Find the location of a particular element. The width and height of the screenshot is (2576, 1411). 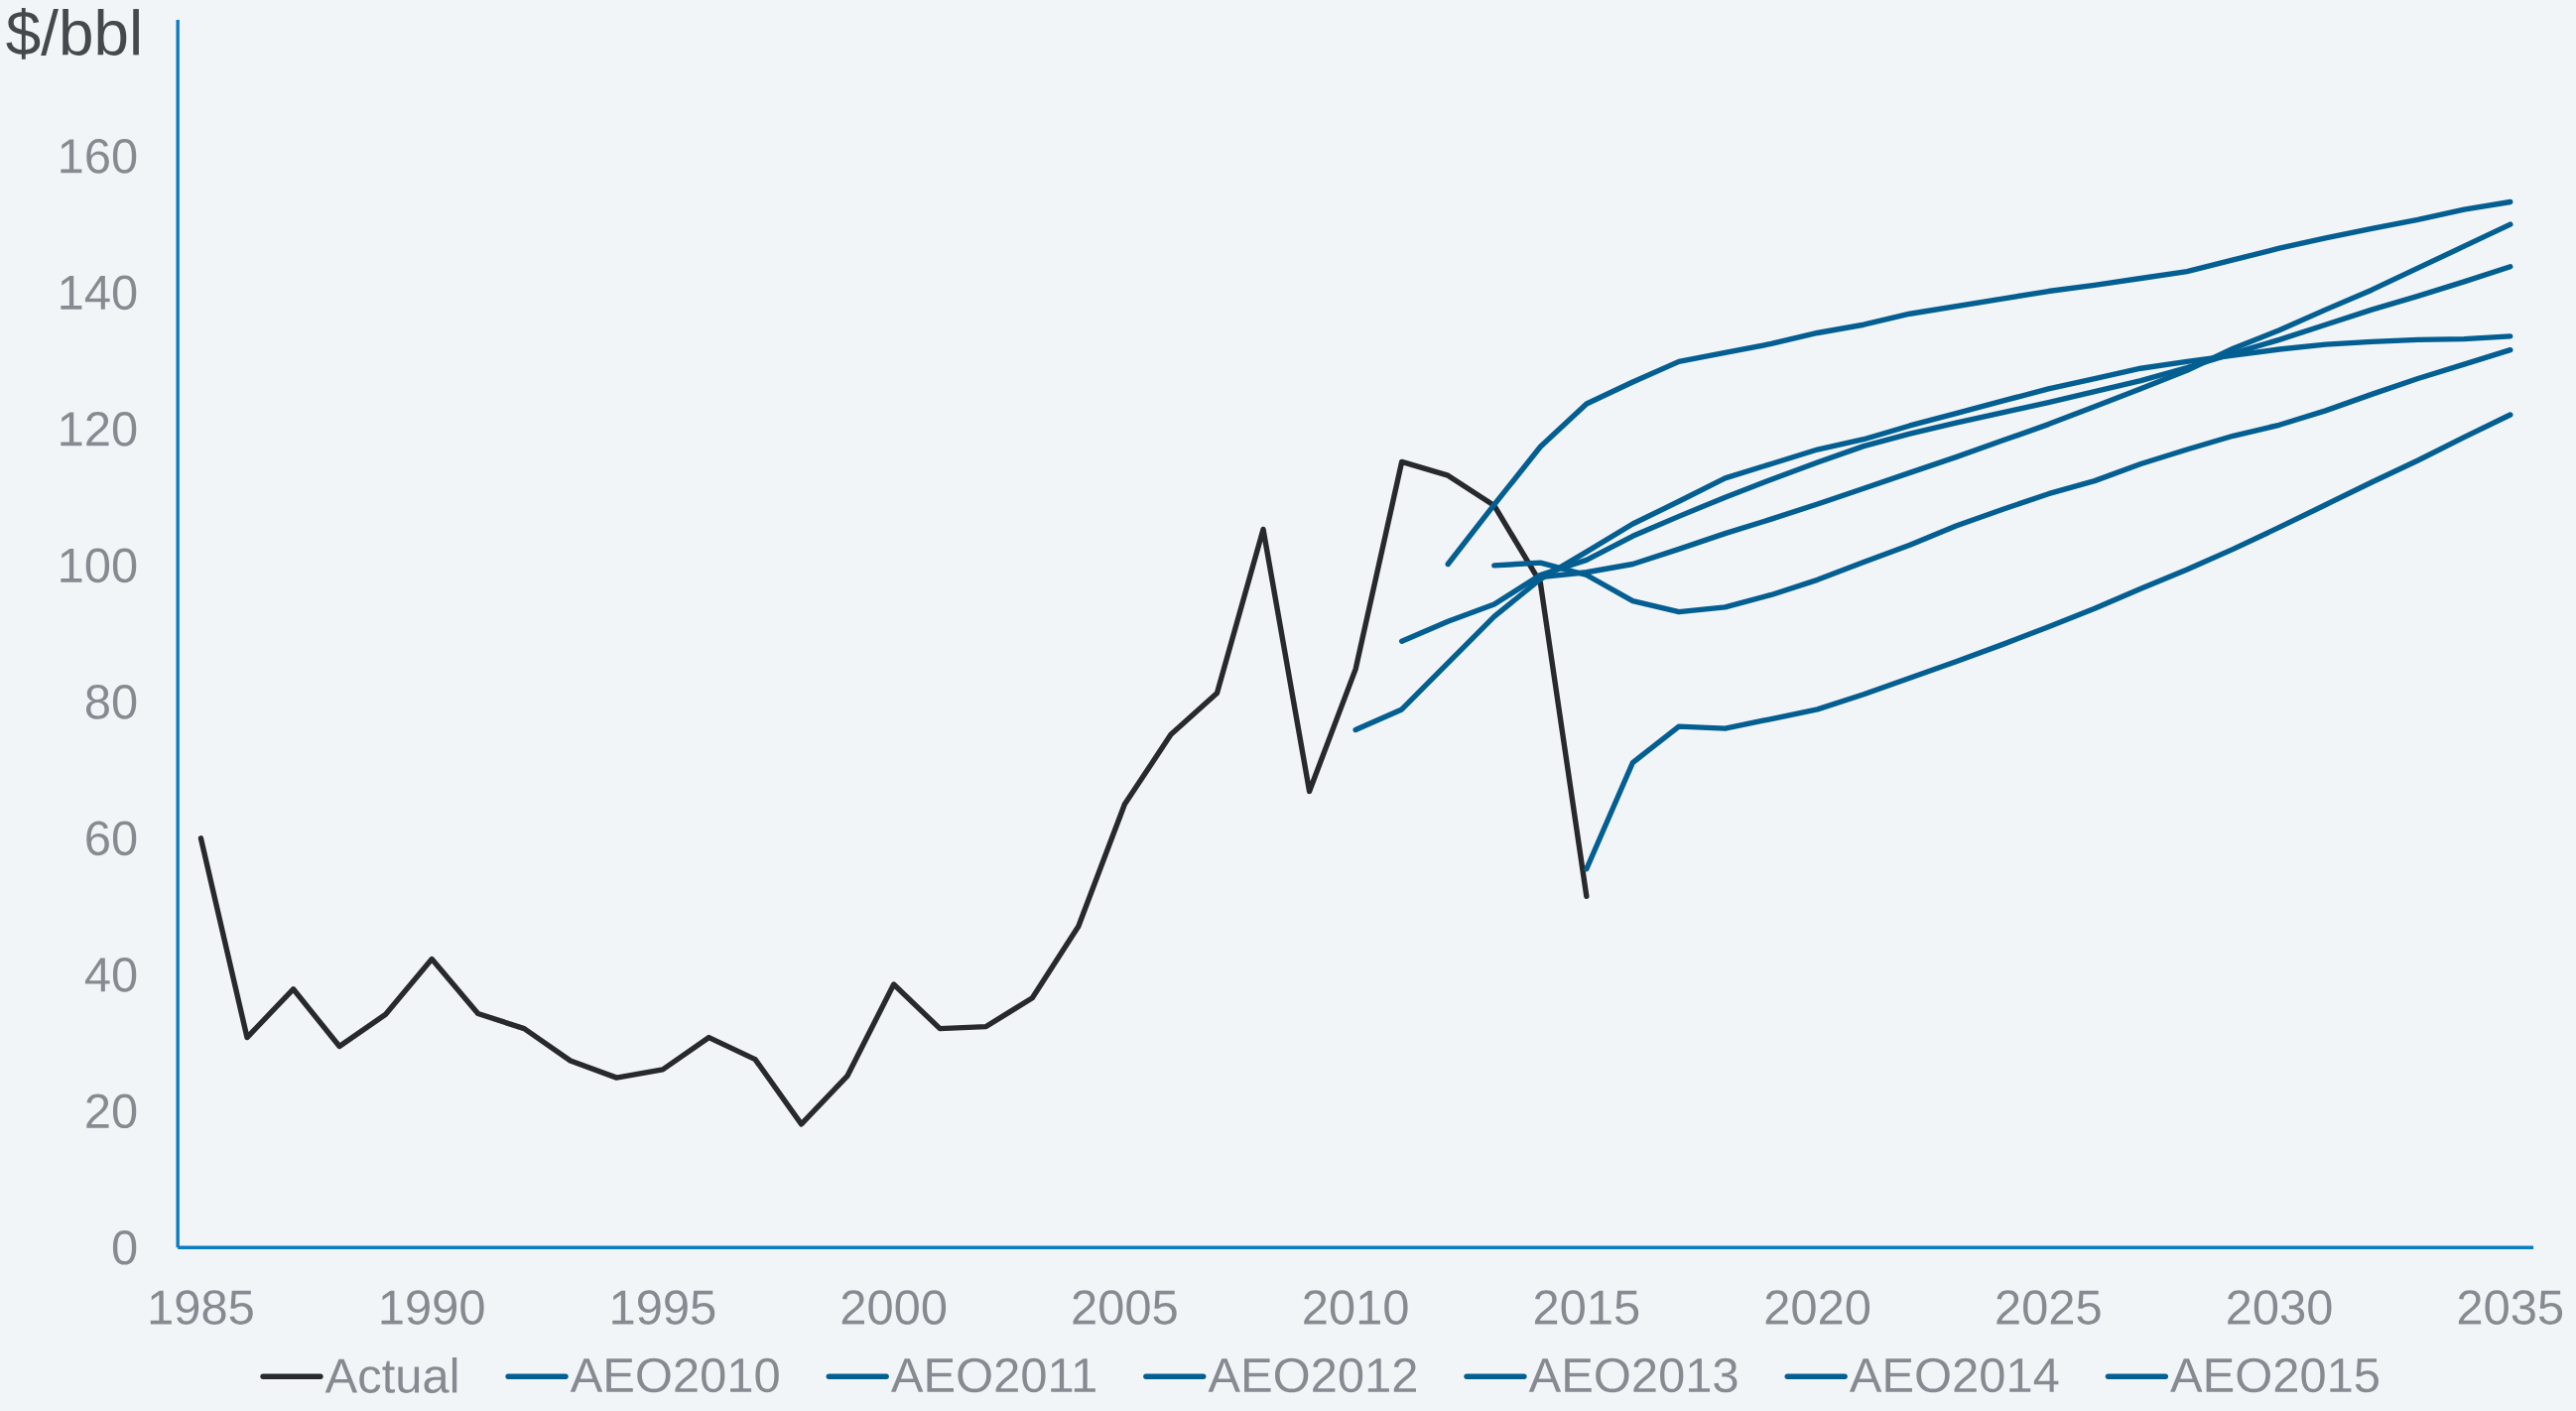

x-tick-label: 2015 is located at coordinates (1587, 1307).